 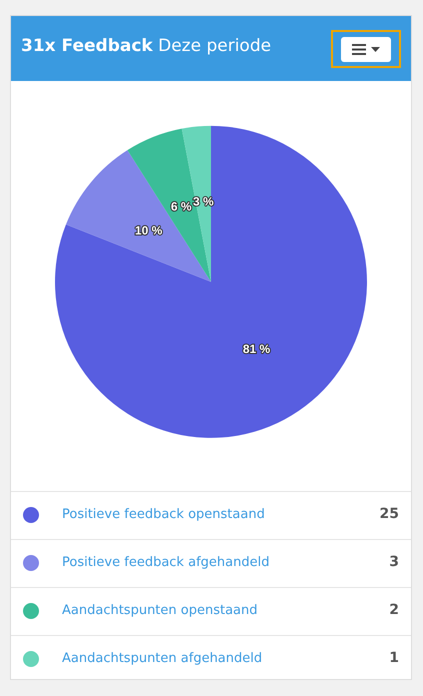 What do you see at coordinates (389, 514) in the screenshot?
I see `text: 25` at bounding box center [389, 514].